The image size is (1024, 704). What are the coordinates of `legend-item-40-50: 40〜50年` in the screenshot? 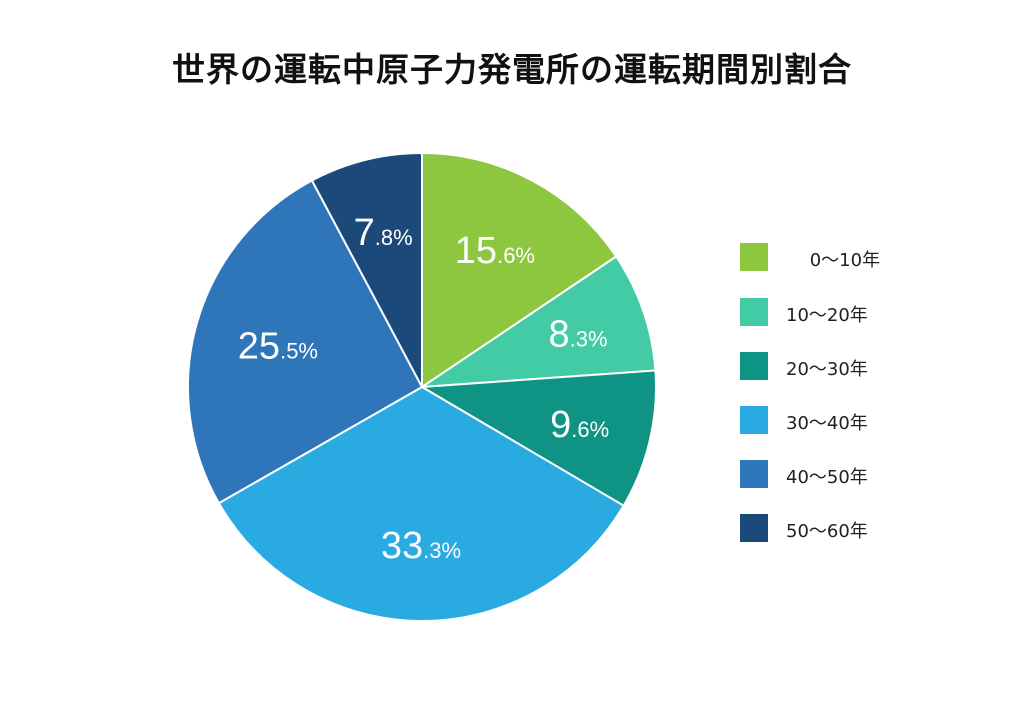 It's located at (840, 474).